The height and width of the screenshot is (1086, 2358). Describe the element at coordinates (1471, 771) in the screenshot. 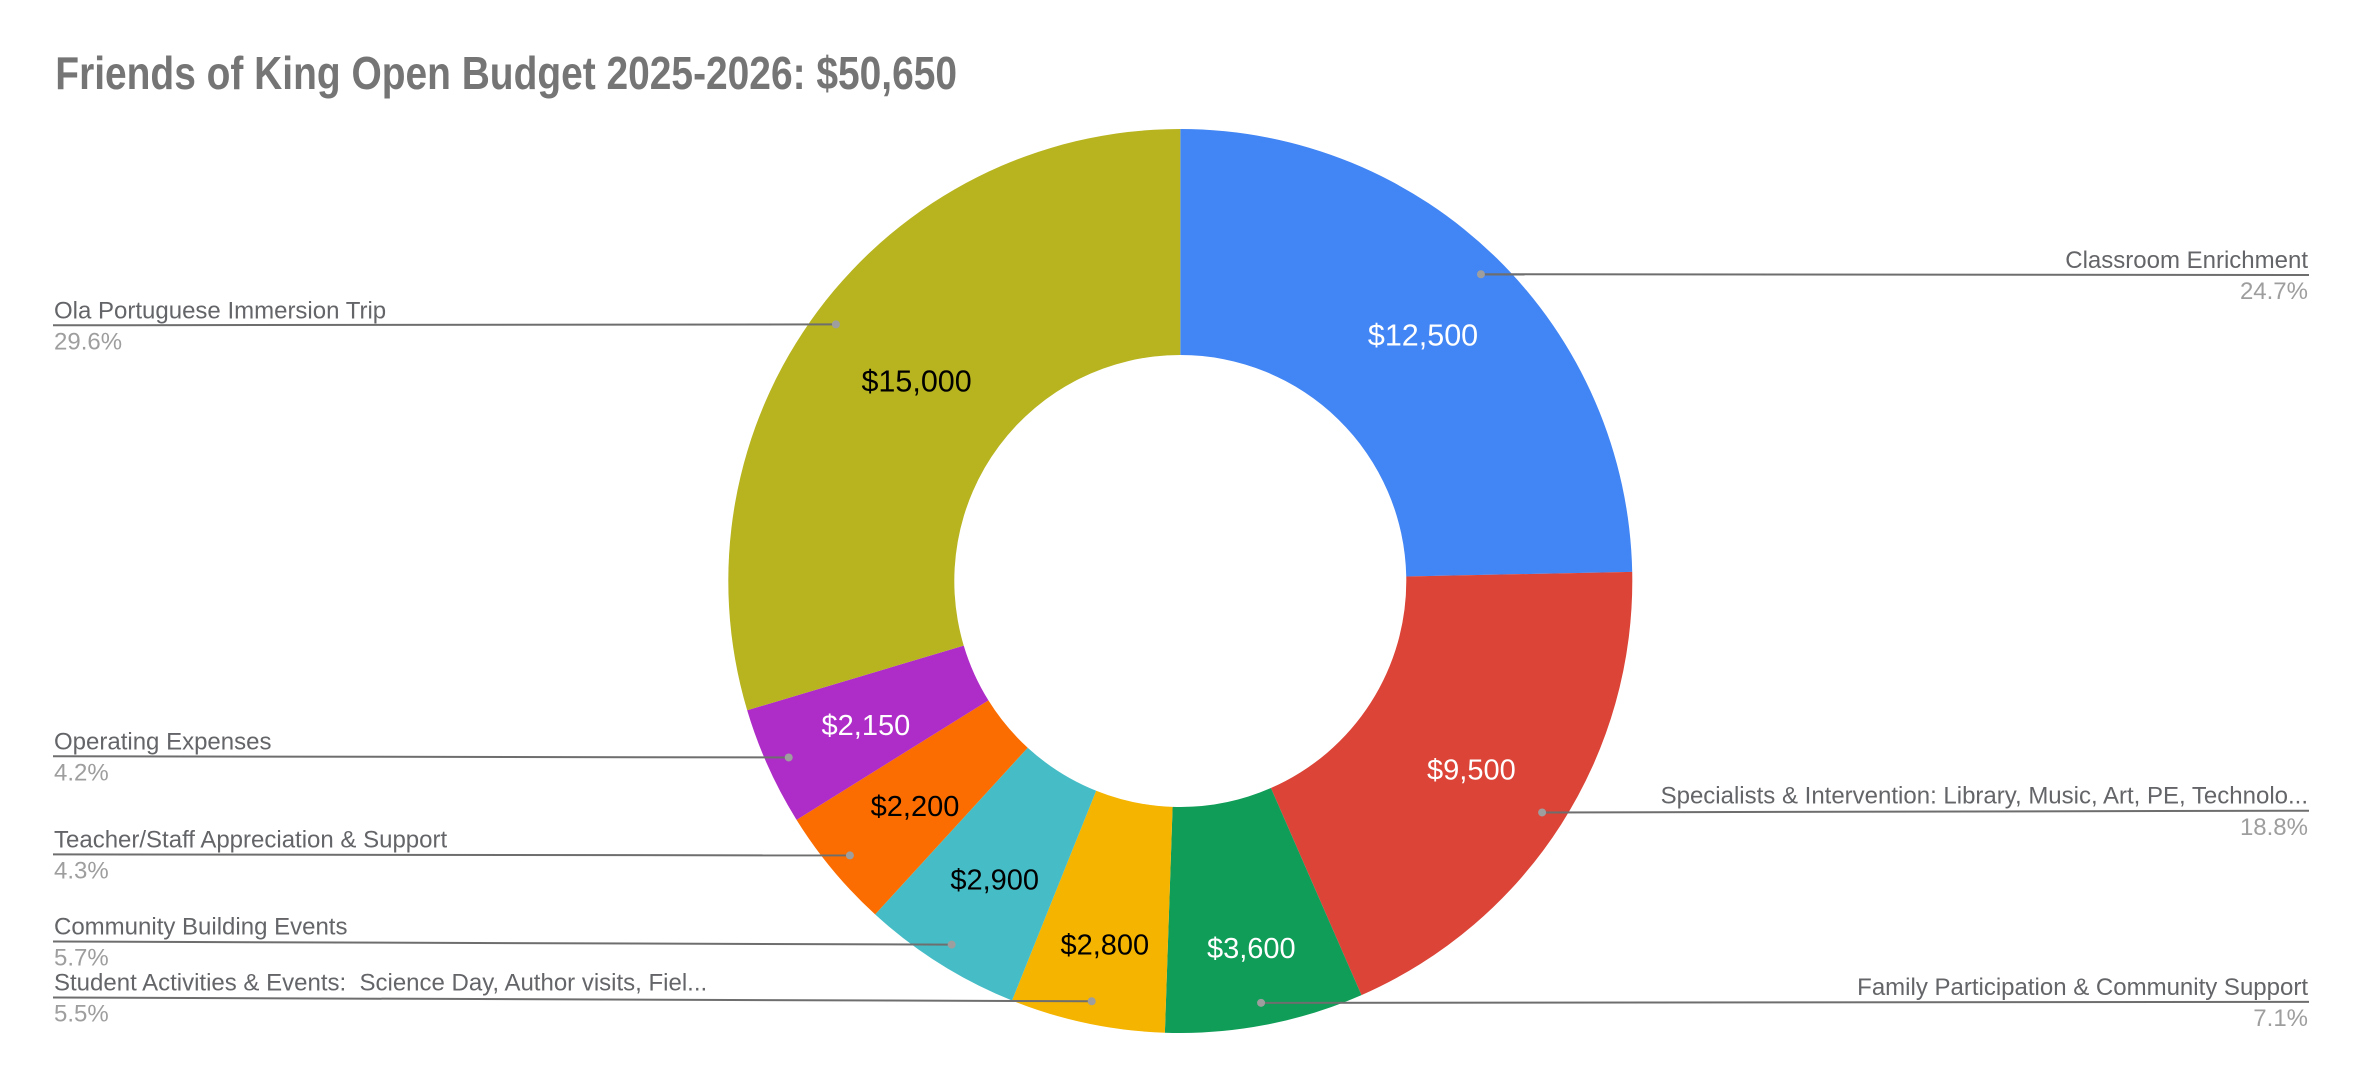

I see `svg-text: $9,500` at that location.